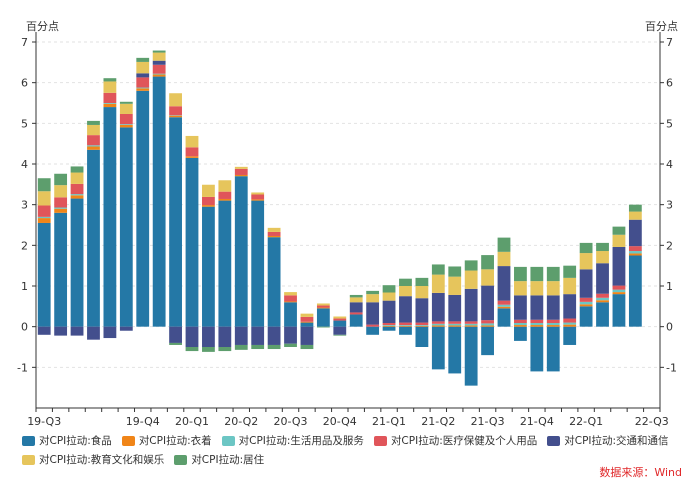 This screenshot has width=700, height=487. What do you see at coordinates (24, 164) in the screenshot?
I see `y-tick-label-left: 4` at bounding box center [24, 164].